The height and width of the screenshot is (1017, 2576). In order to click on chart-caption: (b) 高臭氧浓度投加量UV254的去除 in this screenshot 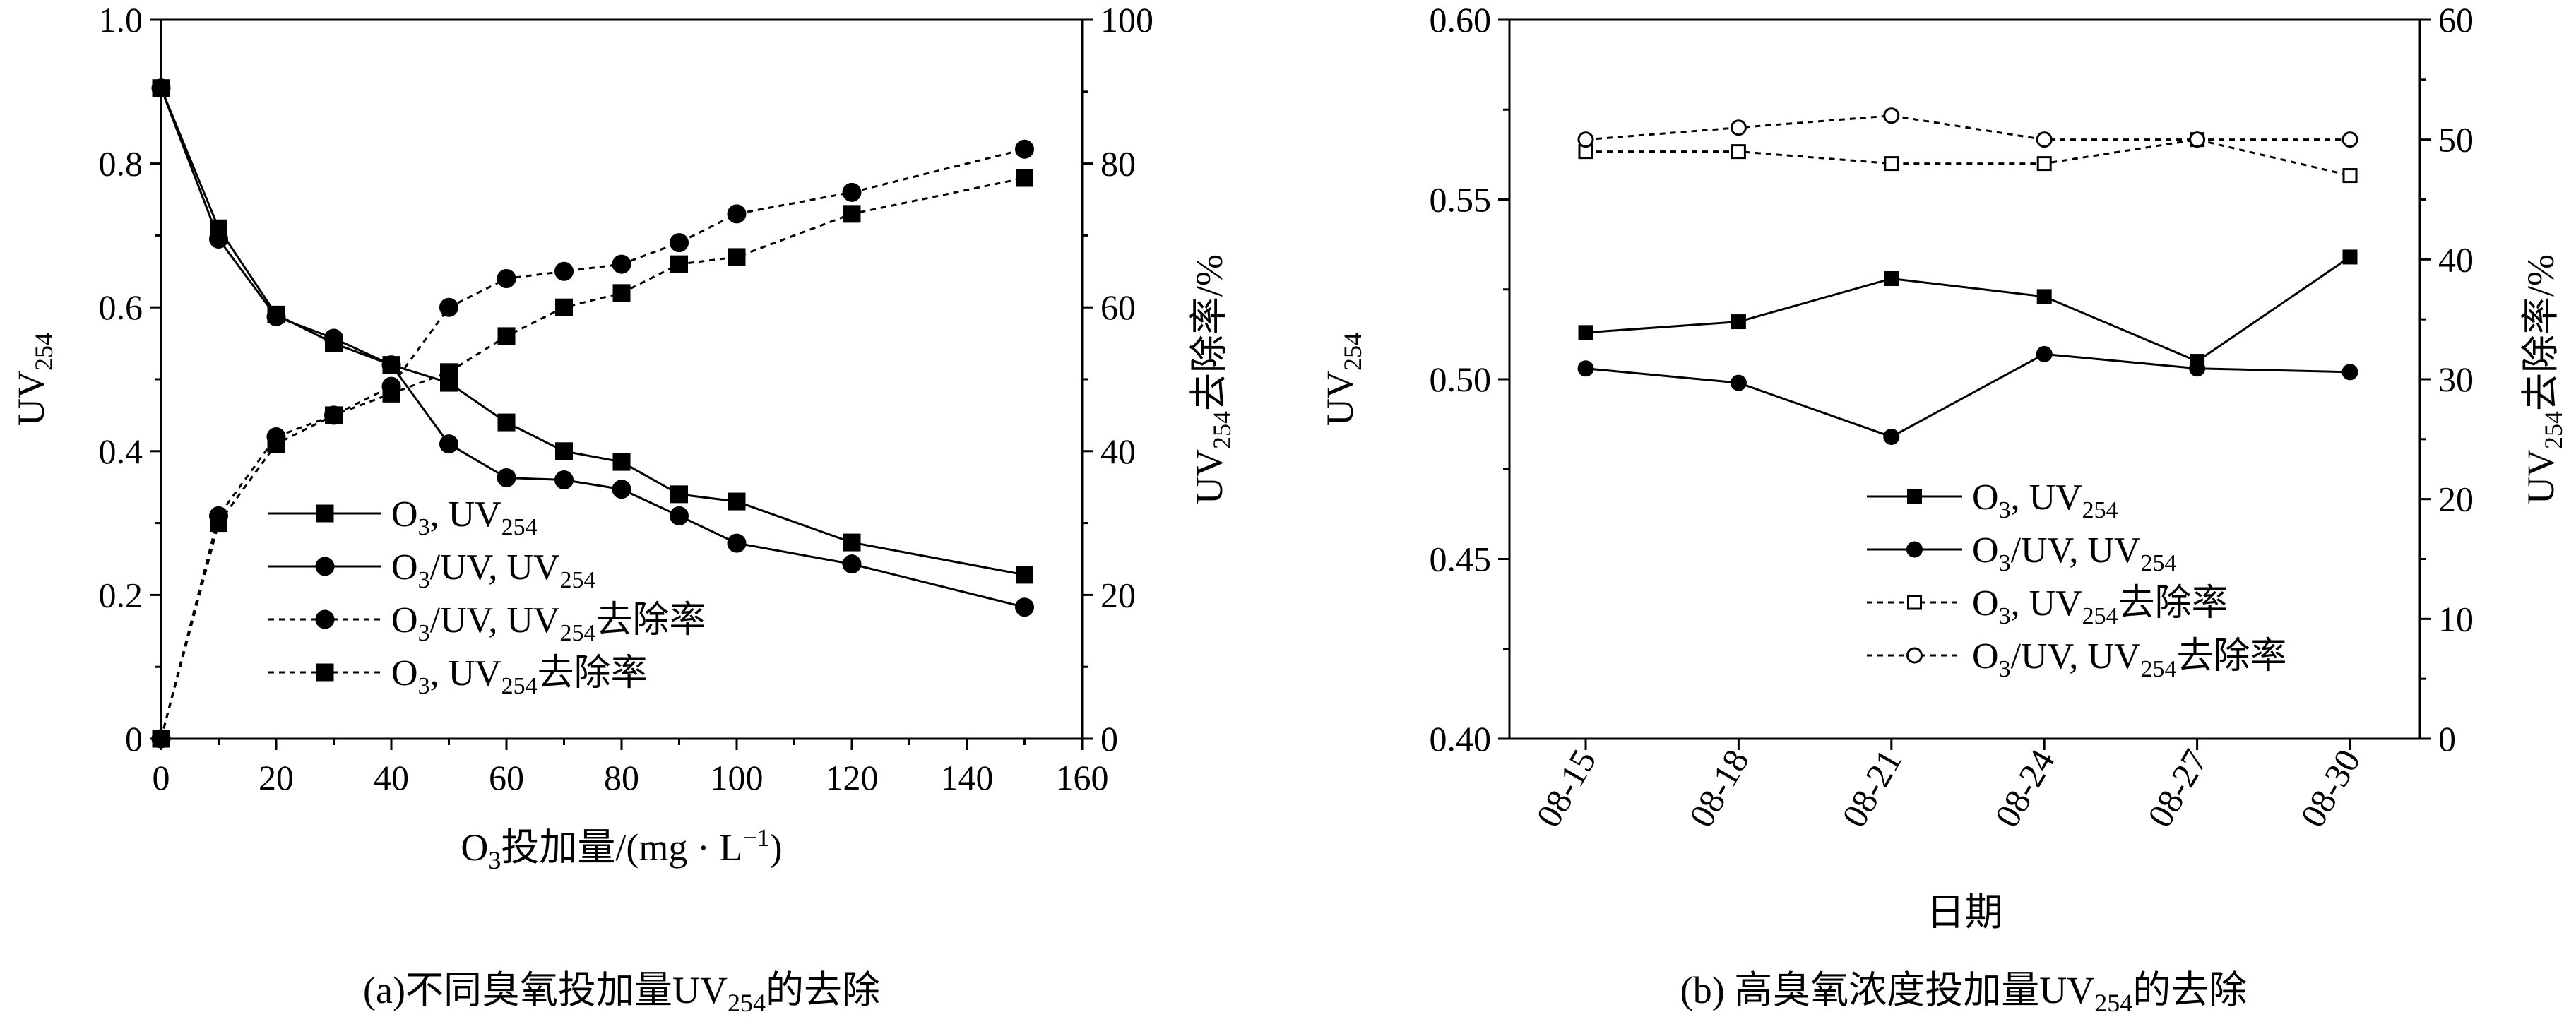, I will do `click(1963, 993)`.